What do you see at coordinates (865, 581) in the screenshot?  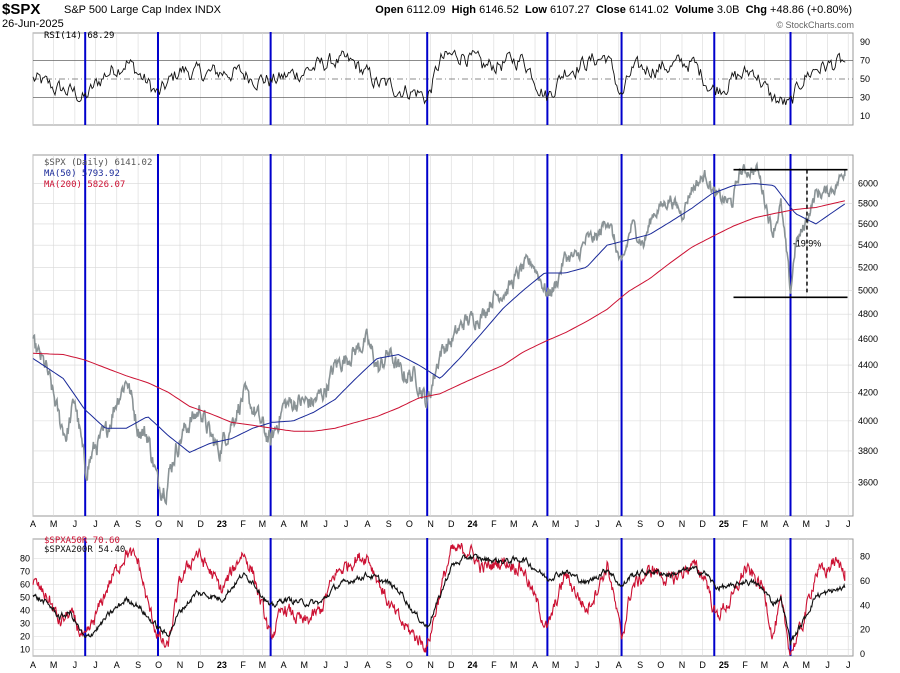 I see `breadth-right-y-tick: 60` at bounding box center [865, 581].